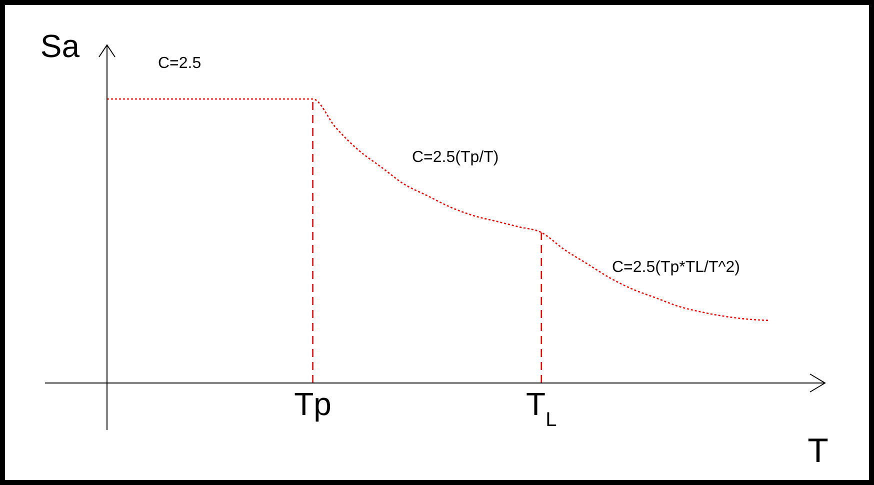  Describe the element at coordinates (313, 404) in the screenshot. I see `x-tick-label: Tp` at that location.